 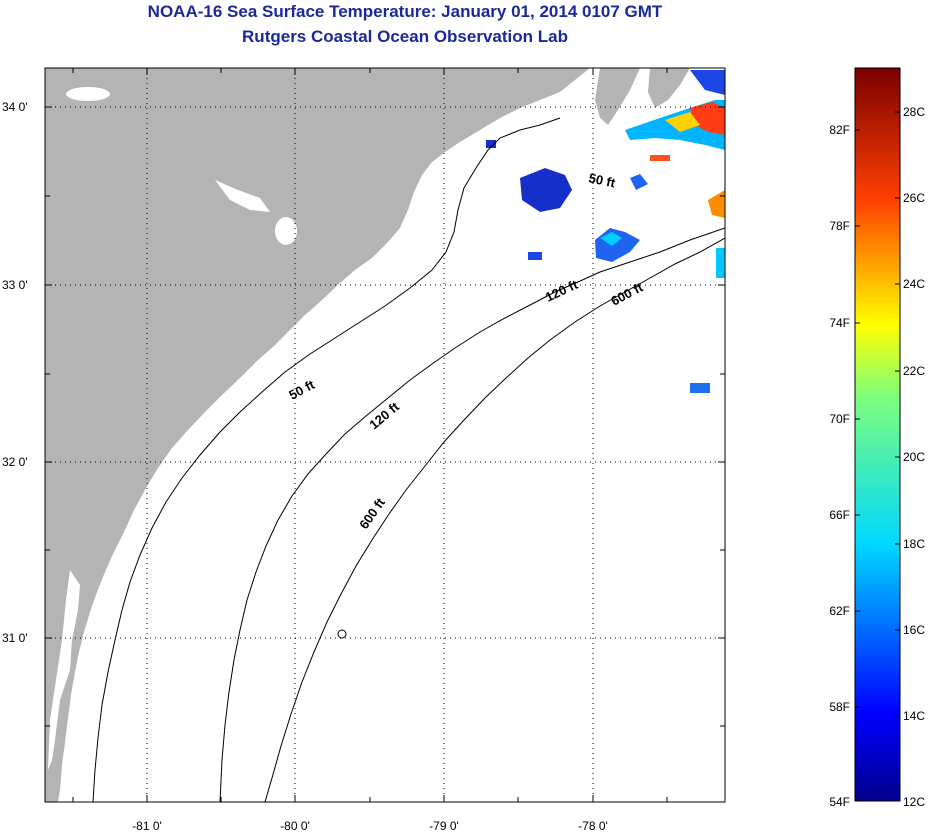 I want to click on colorbar-label-c: 20C, so click(x=914, y=457).